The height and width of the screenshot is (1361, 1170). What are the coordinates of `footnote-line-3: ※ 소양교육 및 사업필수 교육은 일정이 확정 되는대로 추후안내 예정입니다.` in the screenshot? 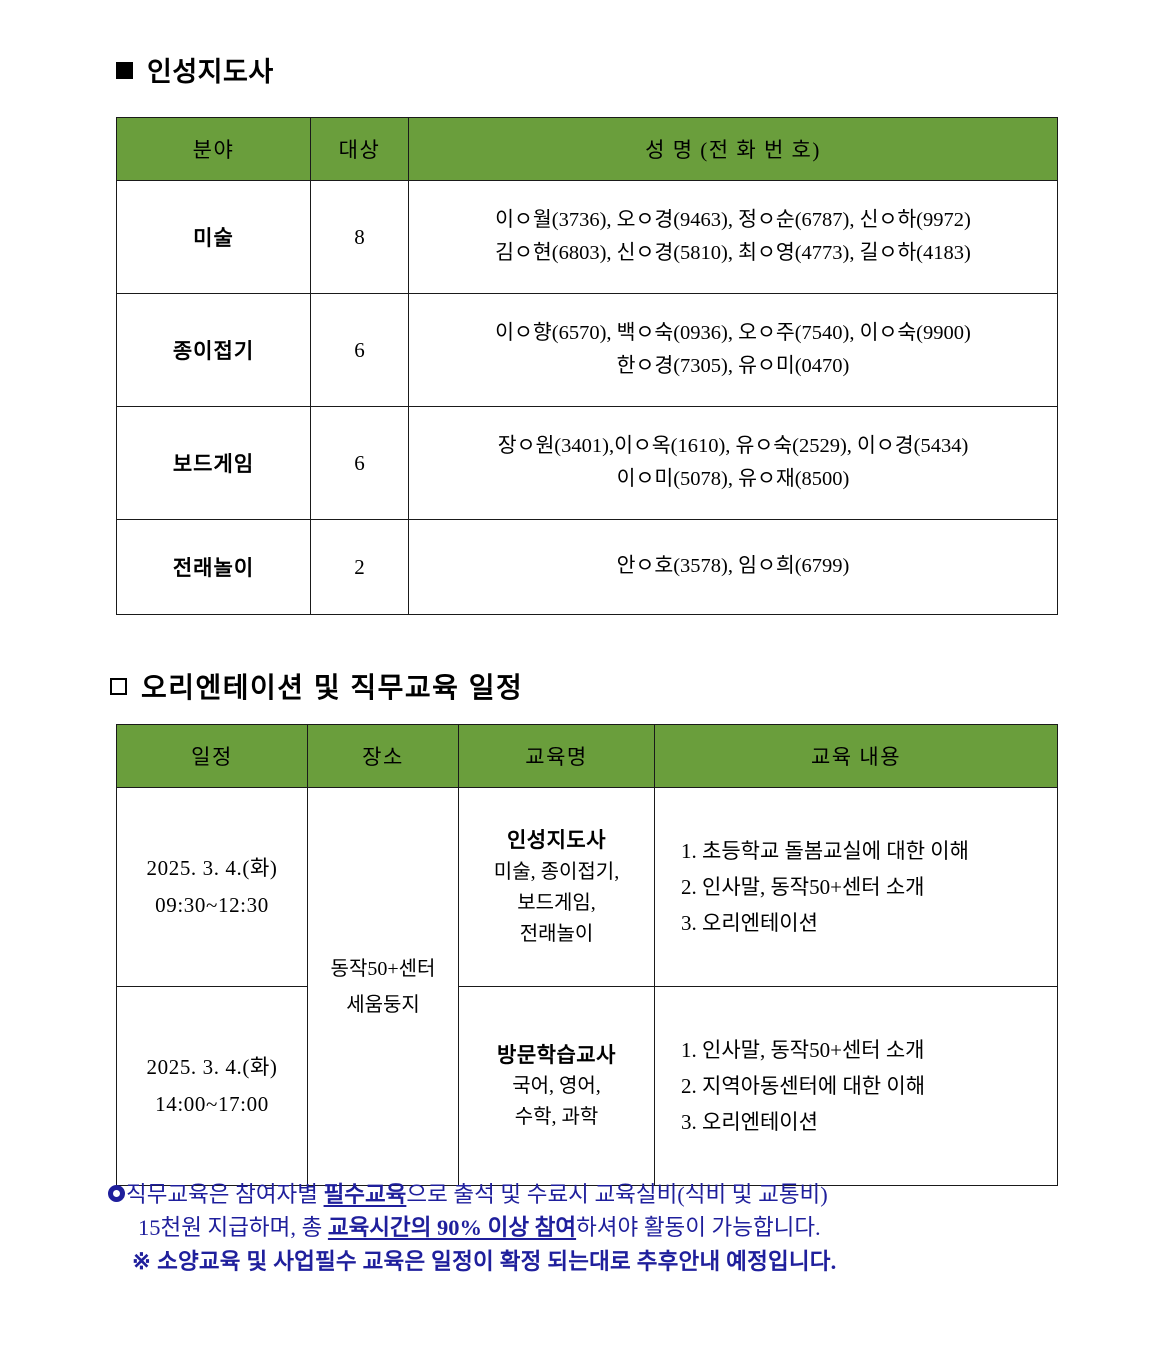 It's located at (588, 1261).